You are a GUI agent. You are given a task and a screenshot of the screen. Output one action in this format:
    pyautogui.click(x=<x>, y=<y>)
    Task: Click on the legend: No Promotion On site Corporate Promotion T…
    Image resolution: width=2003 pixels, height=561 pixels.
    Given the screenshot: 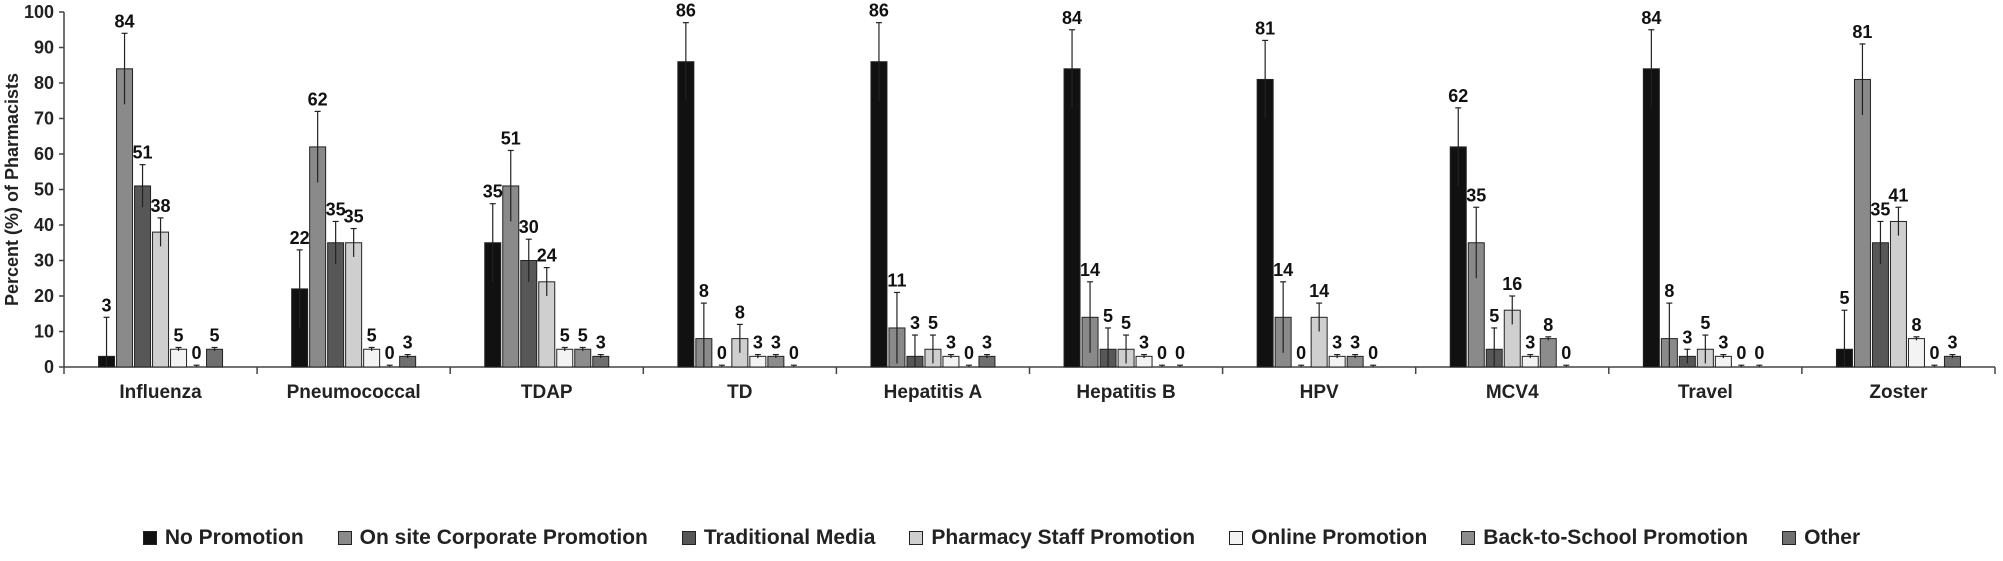 What is the action you would take?
    pyautogui.click(x=1001, y=538)
    